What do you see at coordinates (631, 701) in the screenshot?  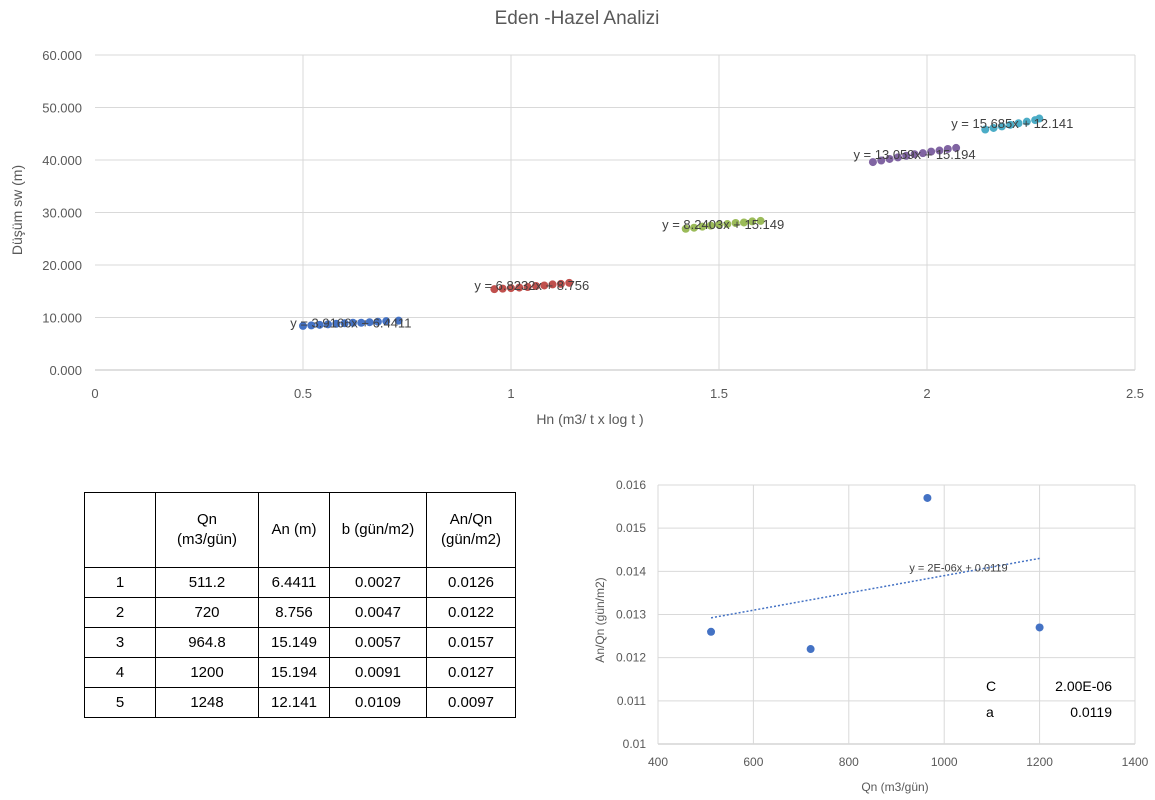 I see `small-y-tick-label: 0.011` at bounding box center [631, 701].